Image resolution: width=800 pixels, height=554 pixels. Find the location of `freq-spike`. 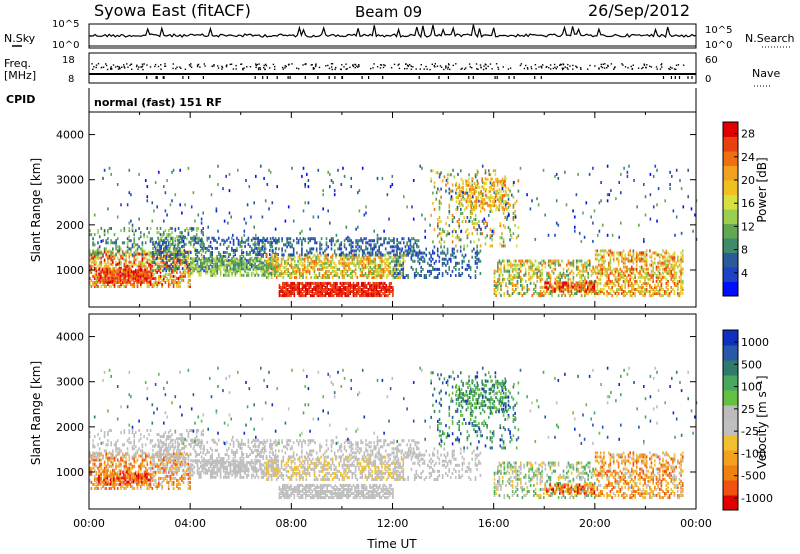

freq-spike is located at coordinates (541, 77).